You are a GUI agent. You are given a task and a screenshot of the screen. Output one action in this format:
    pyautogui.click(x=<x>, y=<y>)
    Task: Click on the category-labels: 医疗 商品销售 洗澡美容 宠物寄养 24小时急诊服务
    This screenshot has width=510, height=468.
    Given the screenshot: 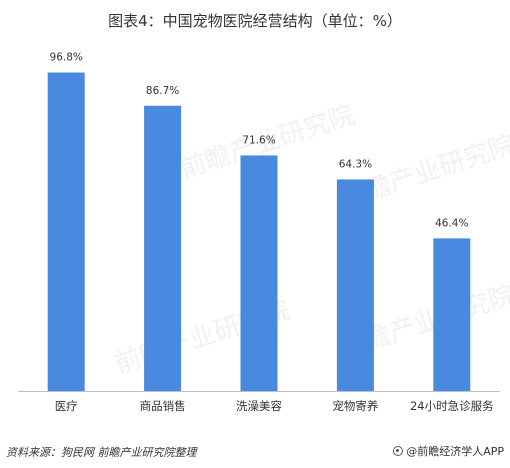 What is the action you would take?
    pyautogui.click(x=274, y=406)
    